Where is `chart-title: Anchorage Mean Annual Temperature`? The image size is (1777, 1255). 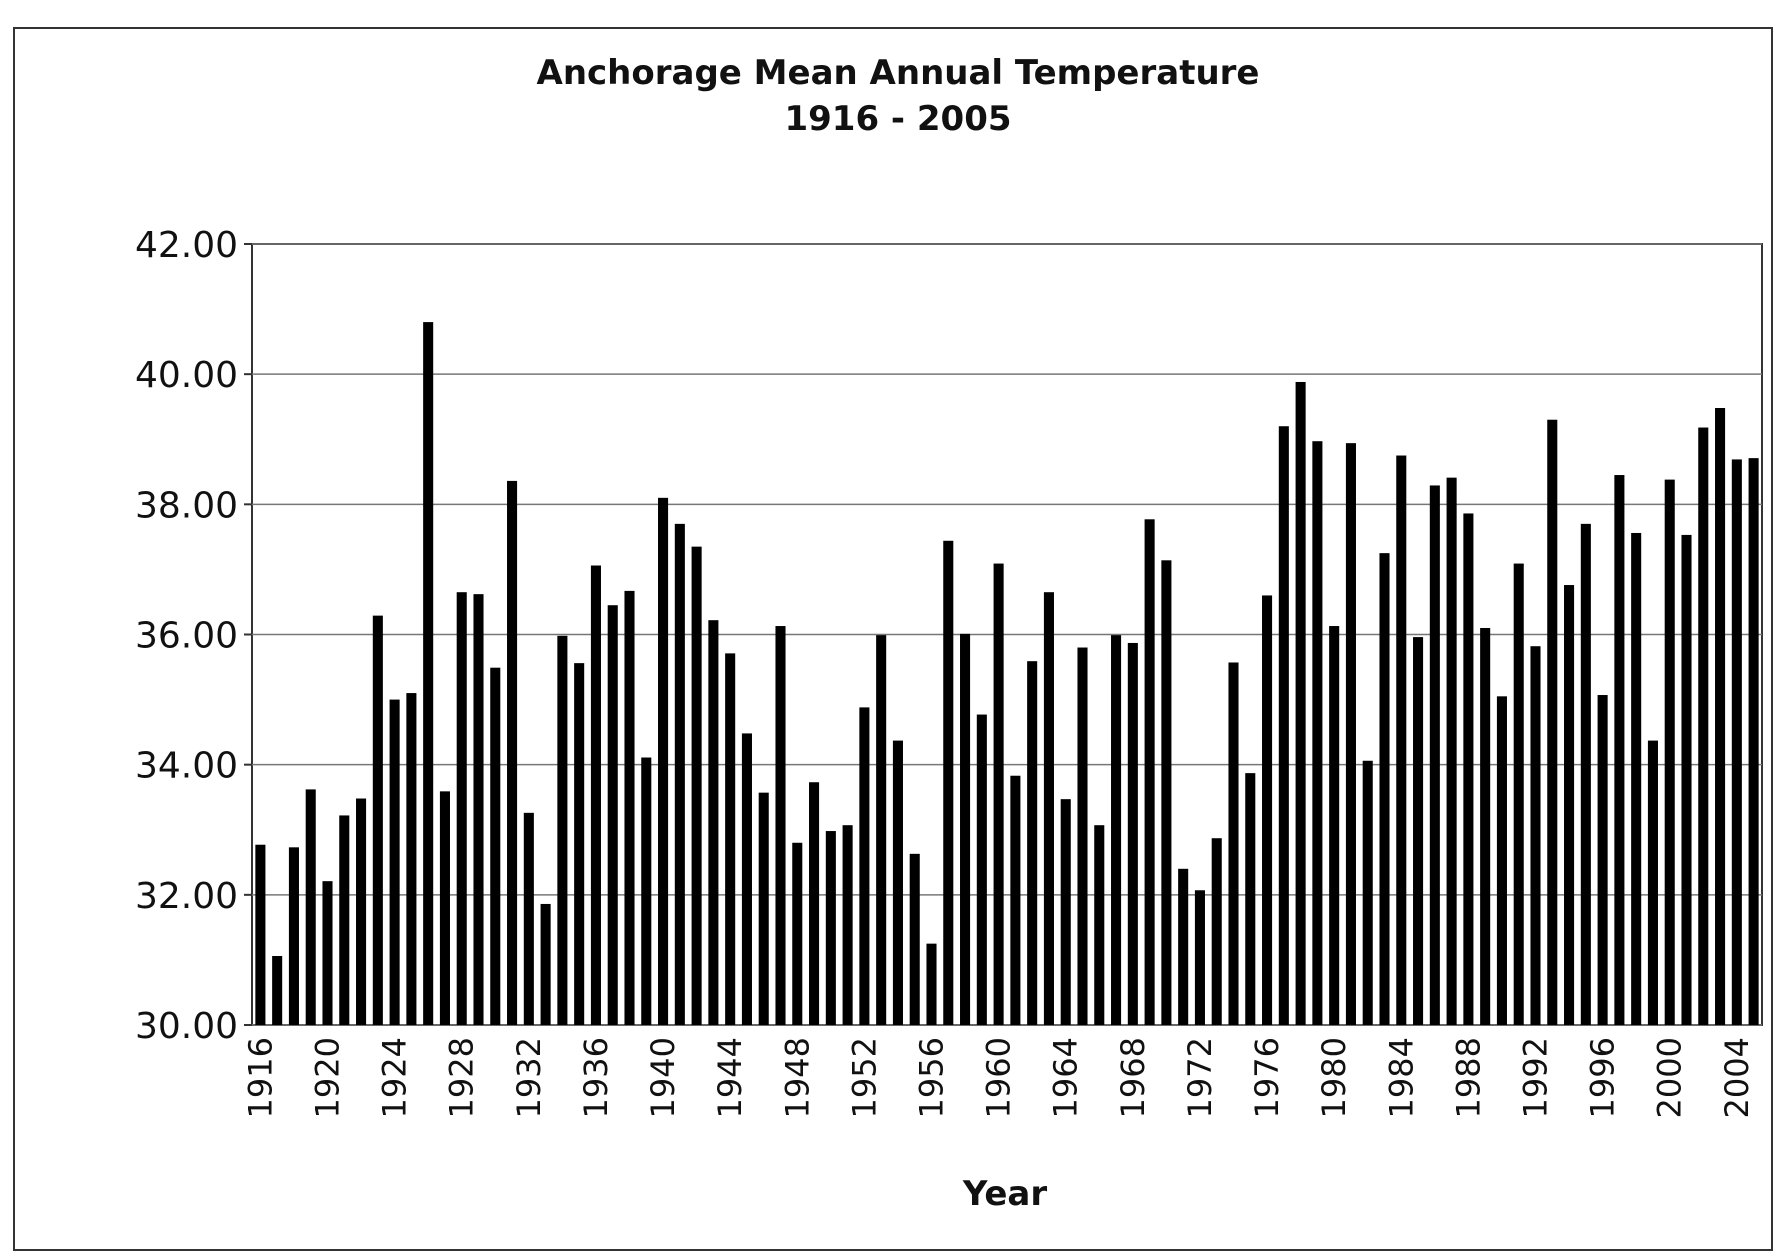 chart-title: Anchorage Mean Annual Temperature is located at coordinates (898, 73).